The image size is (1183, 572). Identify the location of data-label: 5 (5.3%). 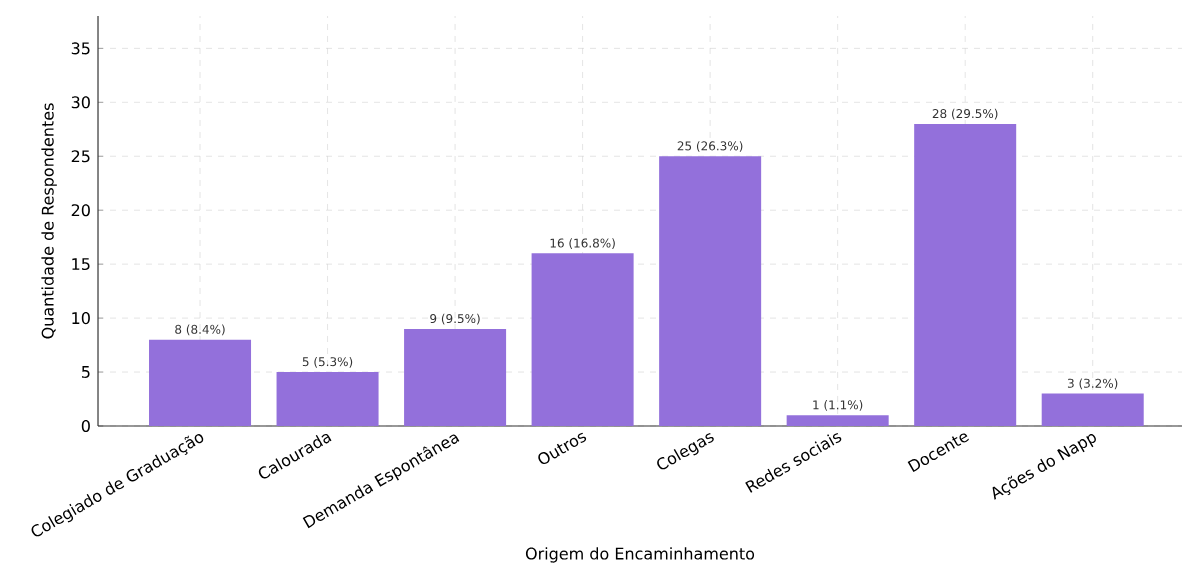
(327, 362).